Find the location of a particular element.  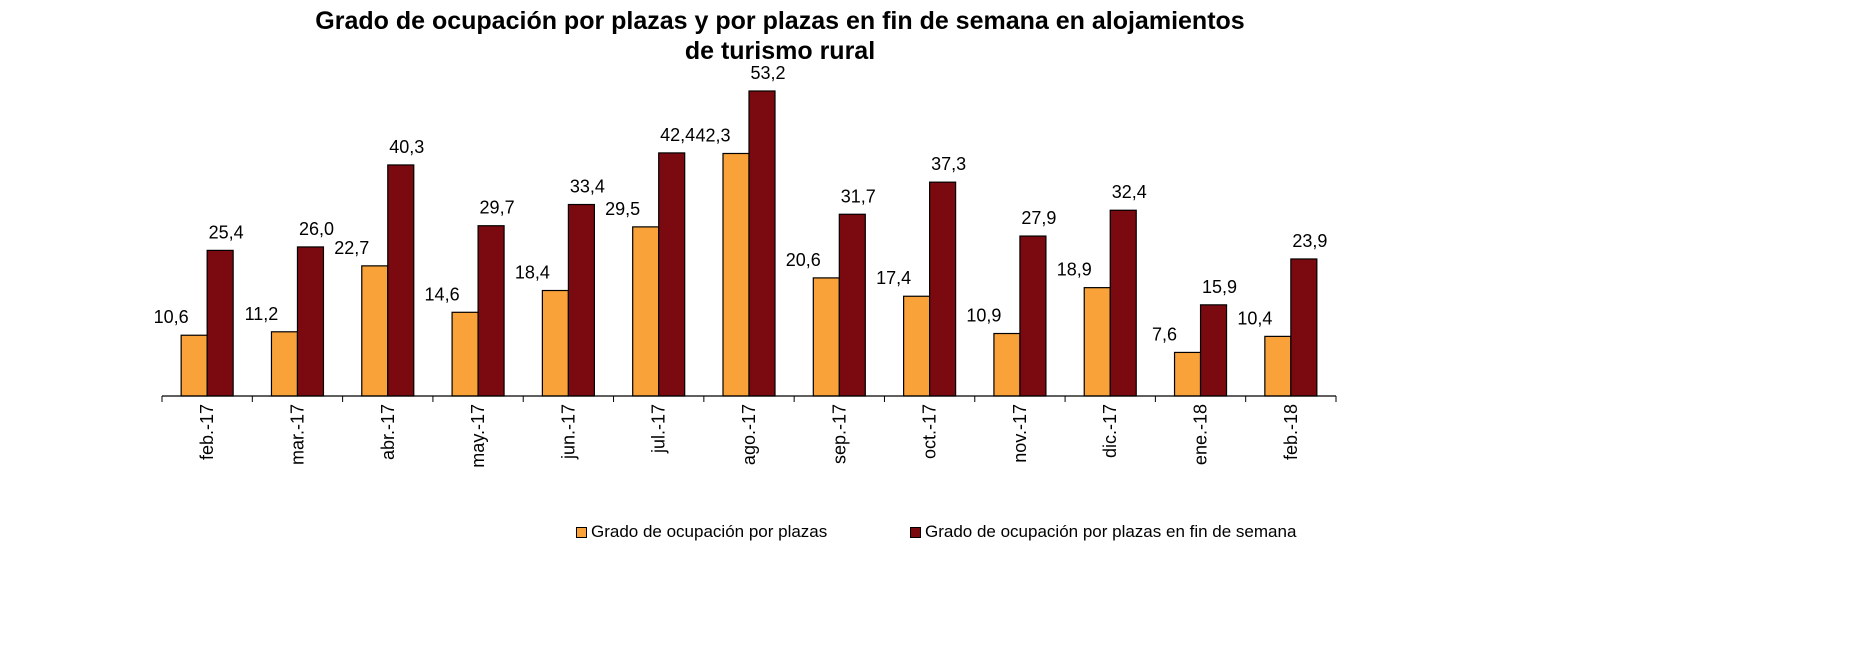

x-tick-label-abr-17: abr.-17 is located at coordinates (388, 432).